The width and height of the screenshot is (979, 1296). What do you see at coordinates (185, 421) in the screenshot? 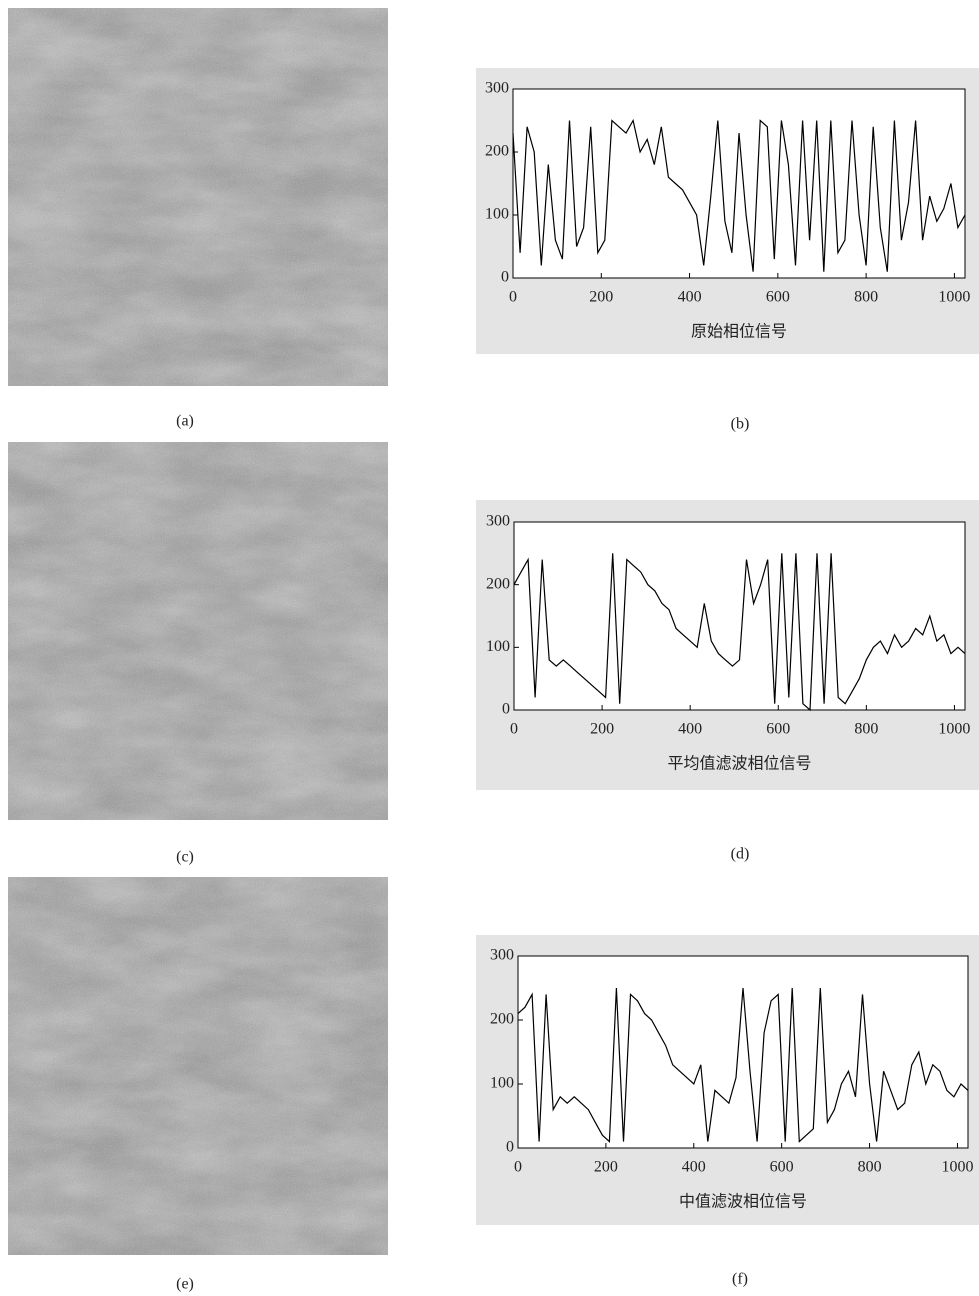
I see `panel-caption: (a)` at bounding box center [185, 421].